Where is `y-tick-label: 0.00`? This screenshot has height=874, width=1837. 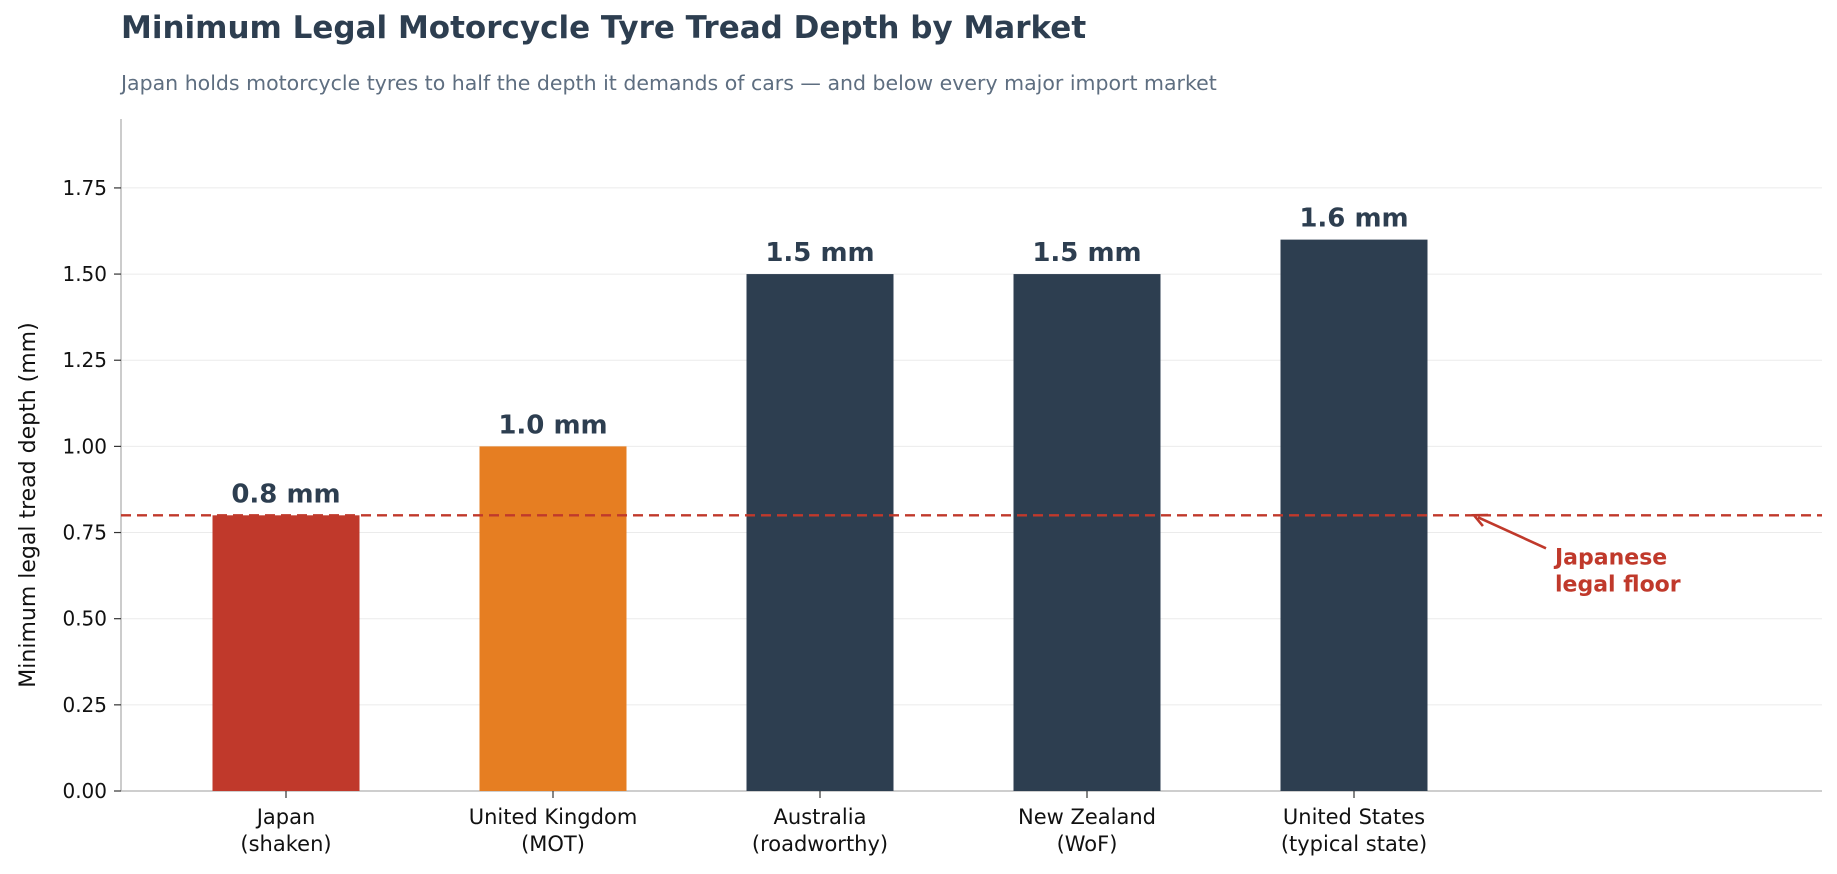 y-tick-label: 0.00 is located at coordinates (84, 791).